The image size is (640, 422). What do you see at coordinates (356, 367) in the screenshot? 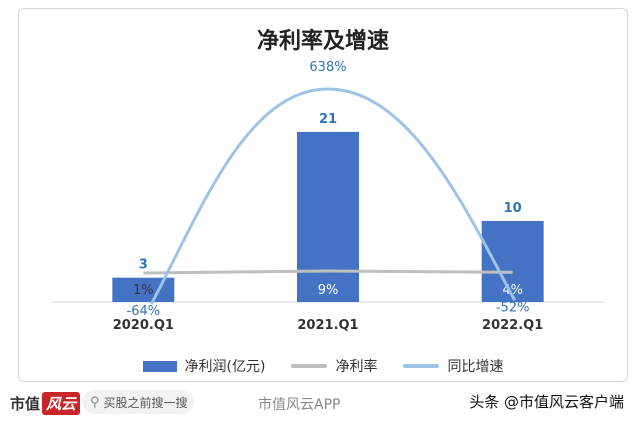
I see `legend-label: 净利率` at bounding box center [356, 367].